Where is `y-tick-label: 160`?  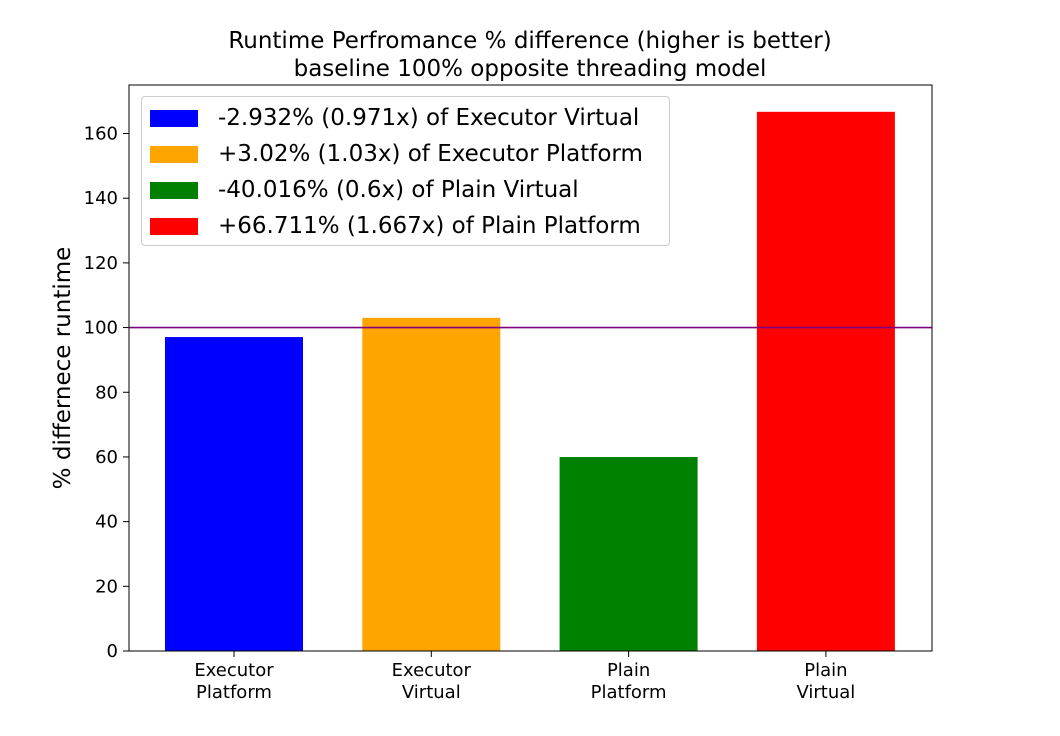
y-tick-label: 160 is located at coordinates (101, 134).